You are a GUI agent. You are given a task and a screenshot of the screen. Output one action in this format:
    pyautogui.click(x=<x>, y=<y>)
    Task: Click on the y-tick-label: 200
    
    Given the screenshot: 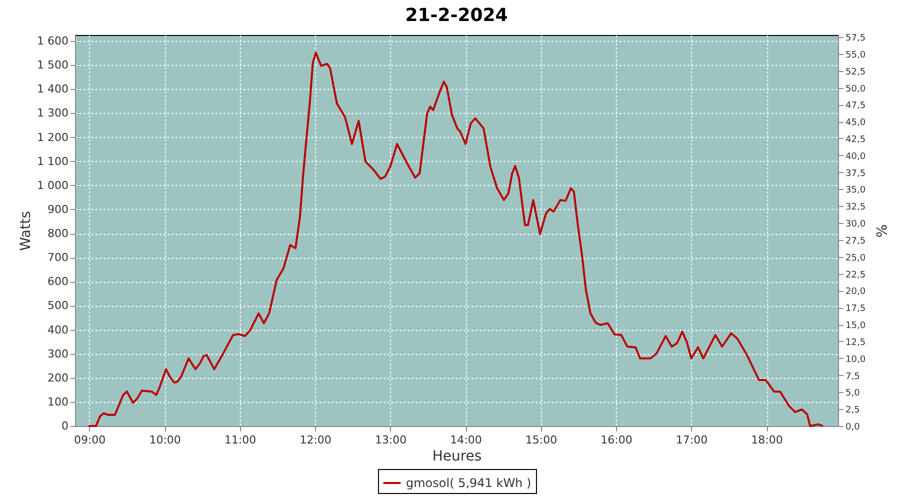 What is the action you would take?
    pyautogui.click(x=58, y=377)
    